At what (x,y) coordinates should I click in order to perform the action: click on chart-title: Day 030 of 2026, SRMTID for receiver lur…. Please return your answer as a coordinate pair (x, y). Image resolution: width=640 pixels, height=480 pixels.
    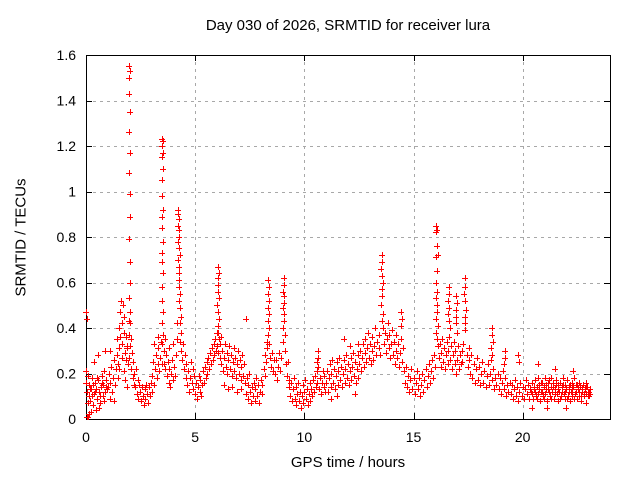
    Looking at the image, I should click on (348, 25).